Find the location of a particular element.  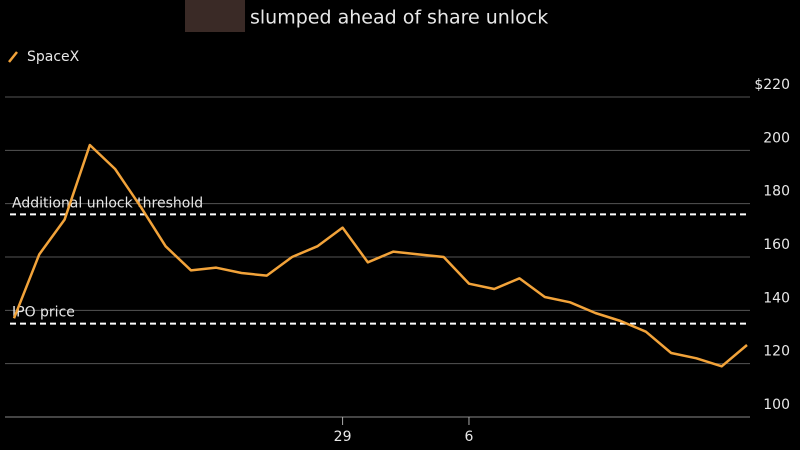

y-tick-label: $220 is located at coordinates (772, 85).